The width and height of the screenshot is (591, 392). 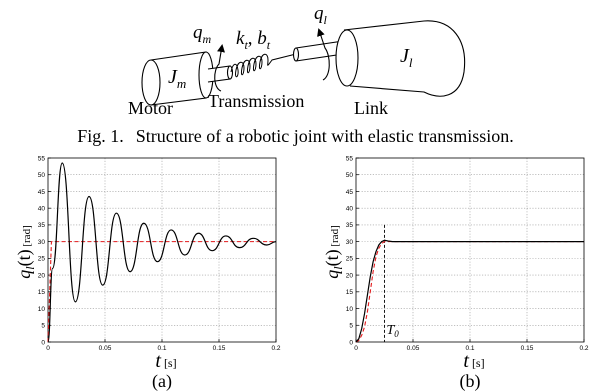 I want to click on link-drawing, so click(x=379, y=58).